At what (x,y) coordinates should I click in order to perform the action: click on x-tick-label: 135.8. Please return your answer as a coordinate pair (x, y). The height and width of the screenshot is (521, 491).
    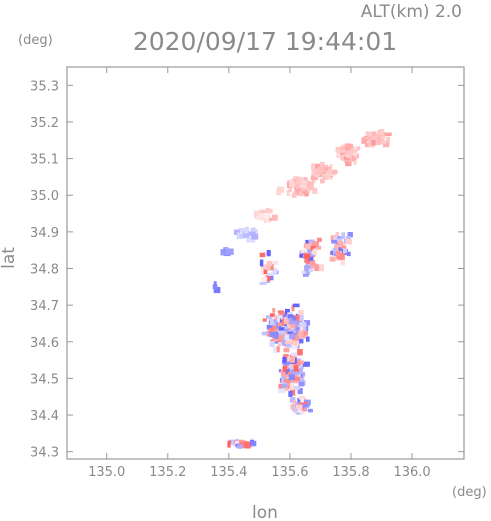
    Looking at the image, I should click on (350, 472).